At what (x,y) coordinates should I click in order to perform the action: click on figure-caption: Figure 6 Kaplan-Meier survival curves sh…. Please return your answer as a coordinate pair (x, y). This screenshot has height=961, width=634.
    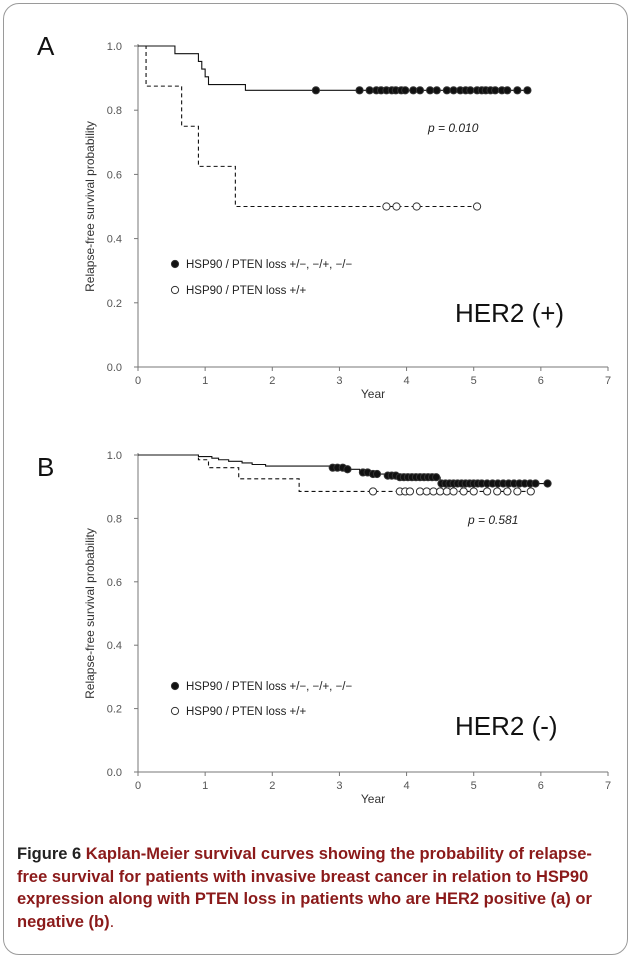
    Looking at the image, I should click on (317, 888).